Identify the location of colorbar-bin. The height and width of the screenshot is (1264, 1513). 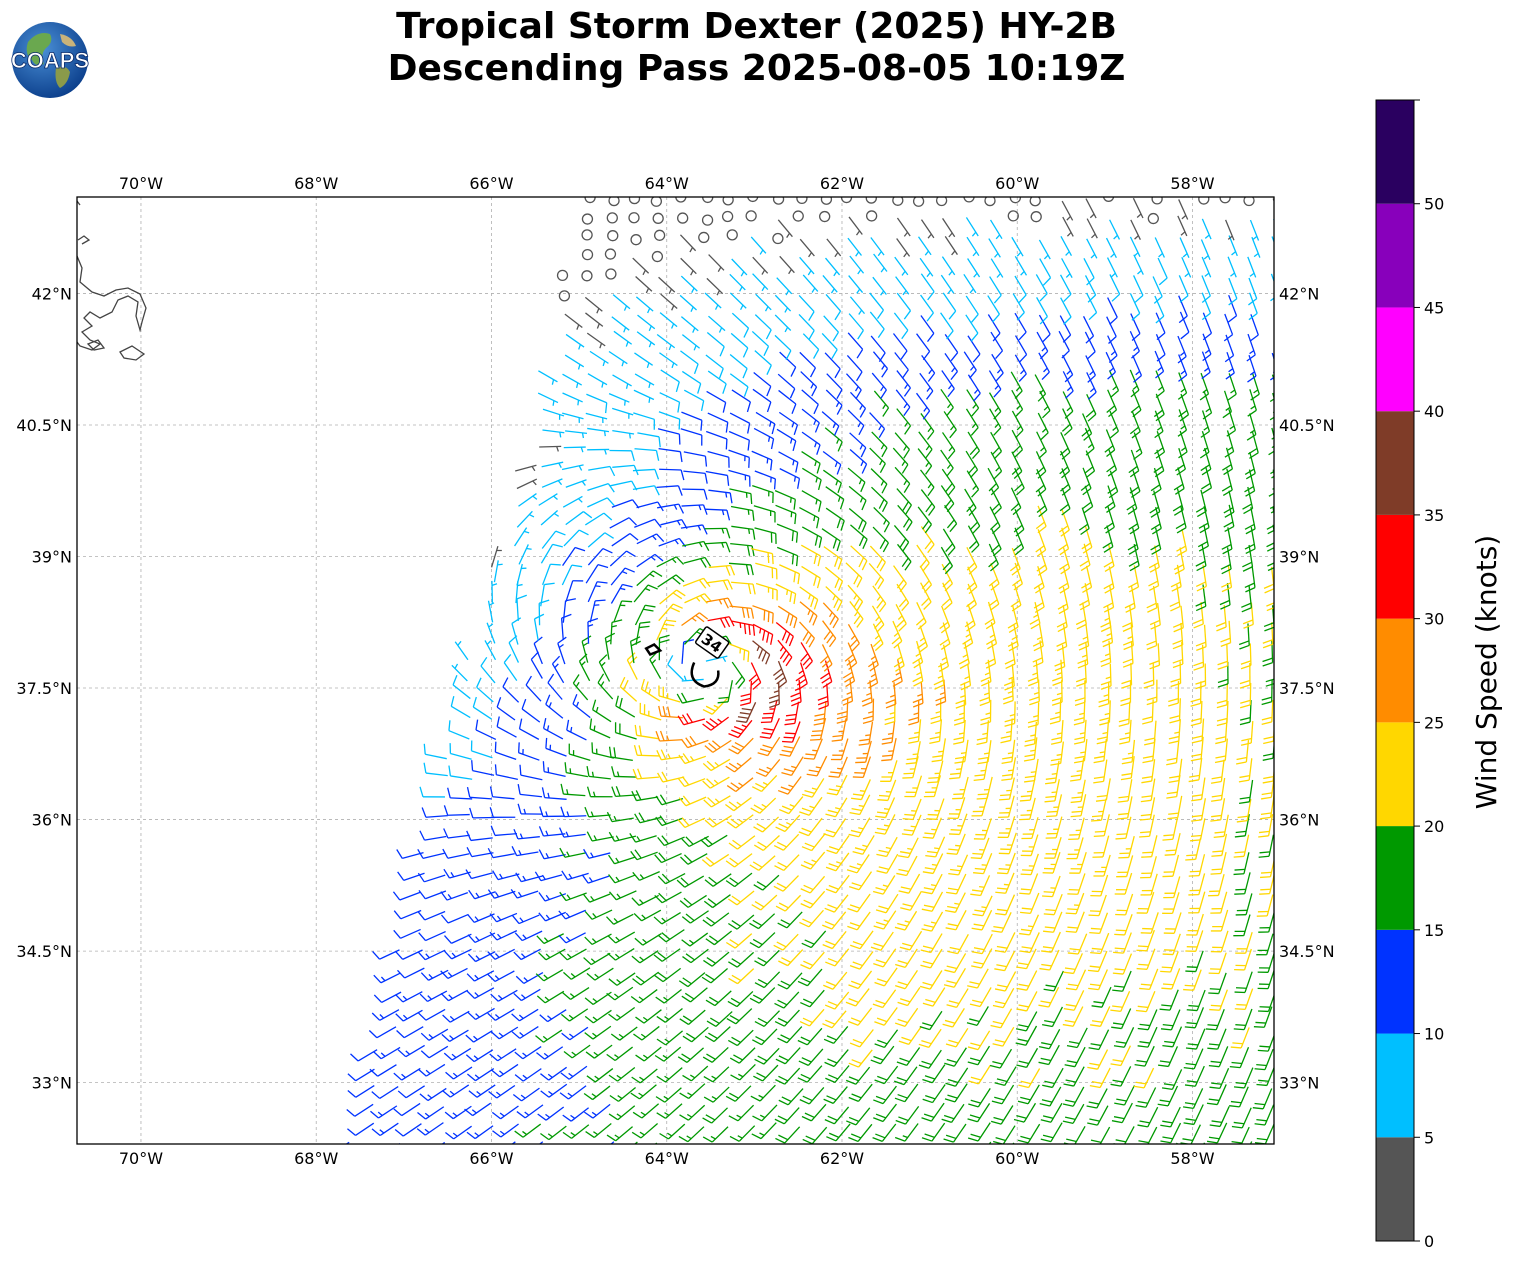
(1395, 152).